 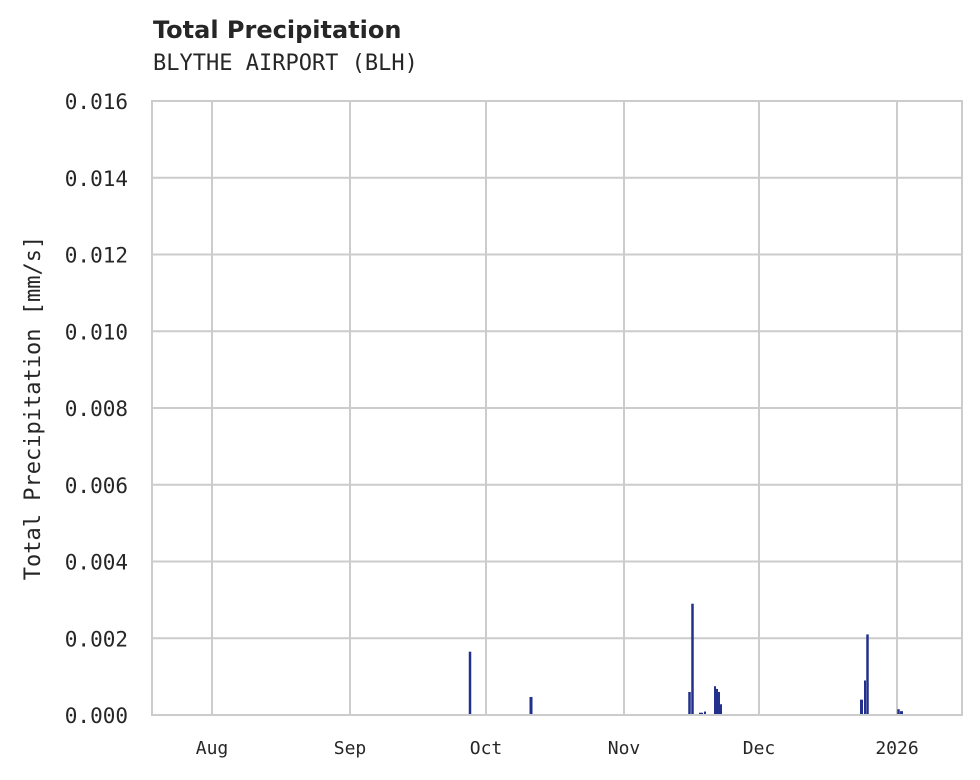 I want to click on y-tick-label: 0.006, so click(x=96, y=486).